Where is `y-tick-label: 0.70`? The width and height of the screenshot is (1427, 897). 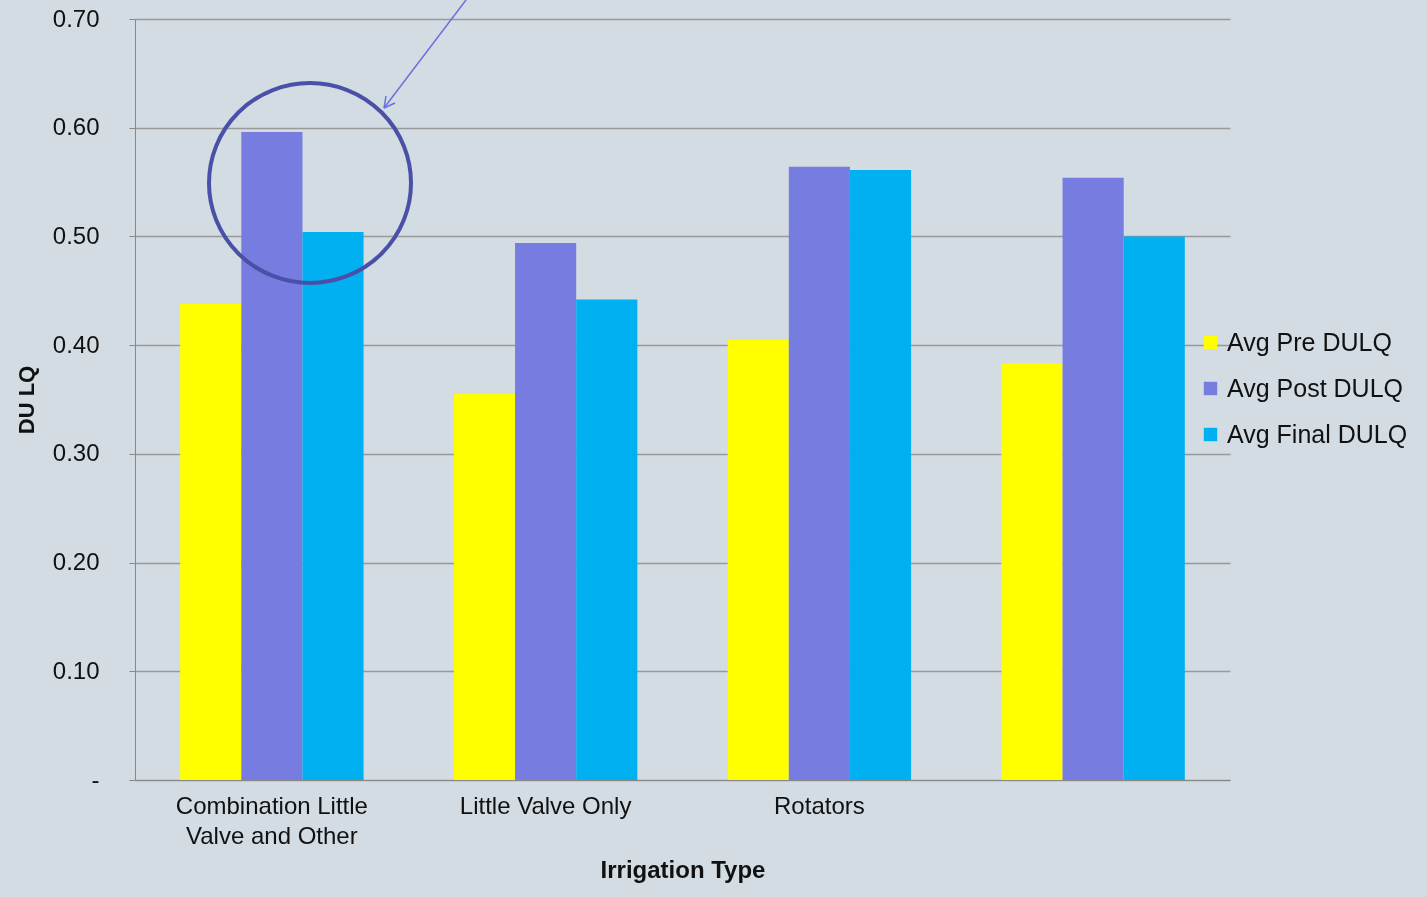 y-tick-label: 0.70 is located at coordinates (76, 18).